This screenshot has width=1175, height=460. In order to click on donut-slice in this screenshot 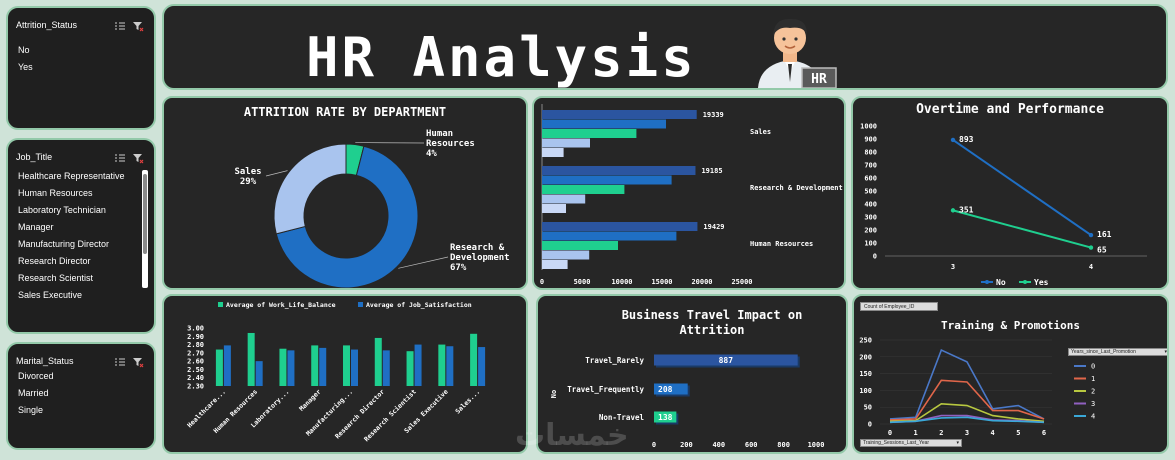, I will do `click(347, 216)`.